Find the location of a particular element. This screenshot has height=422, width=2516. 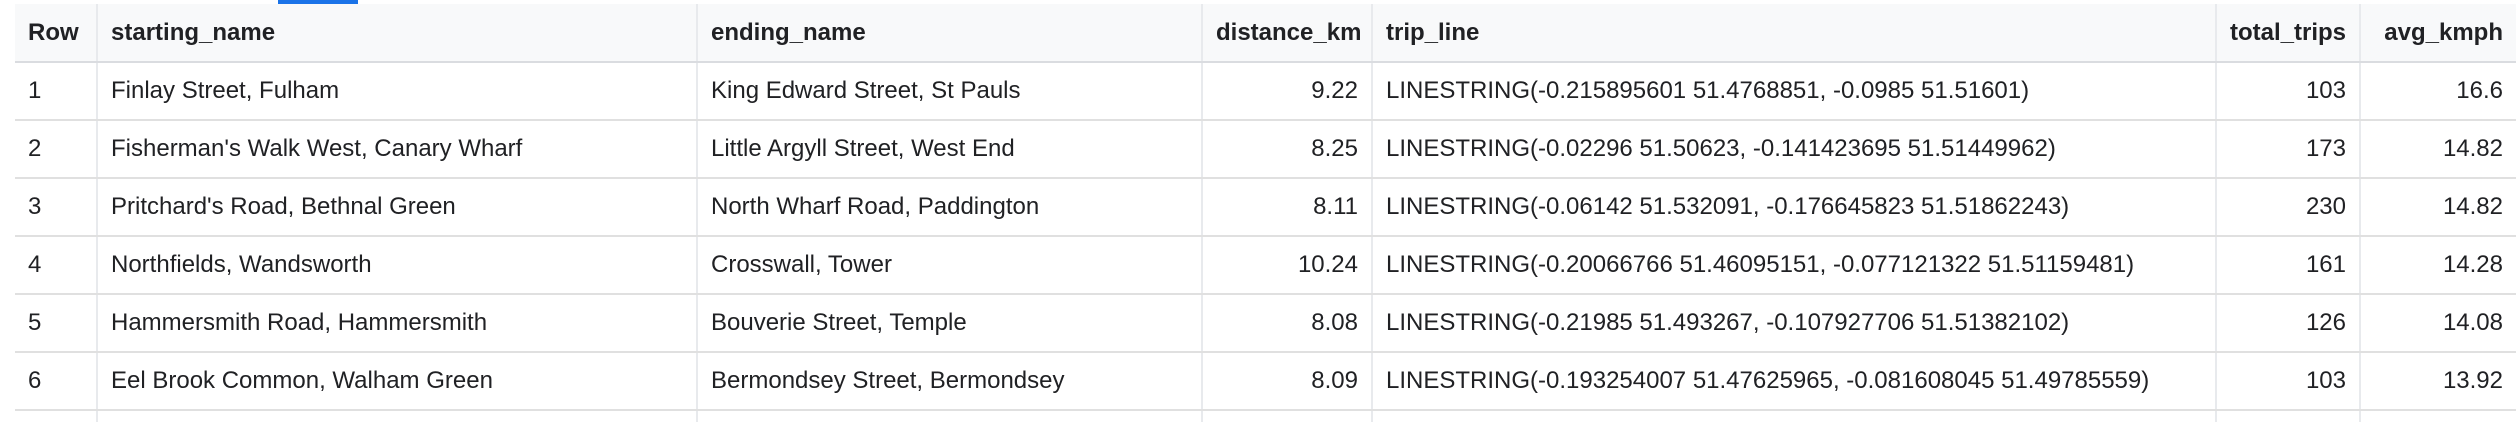

cell-ending-name: Bermondsey Street, Bermondsey is located at coordinates (950, 381).